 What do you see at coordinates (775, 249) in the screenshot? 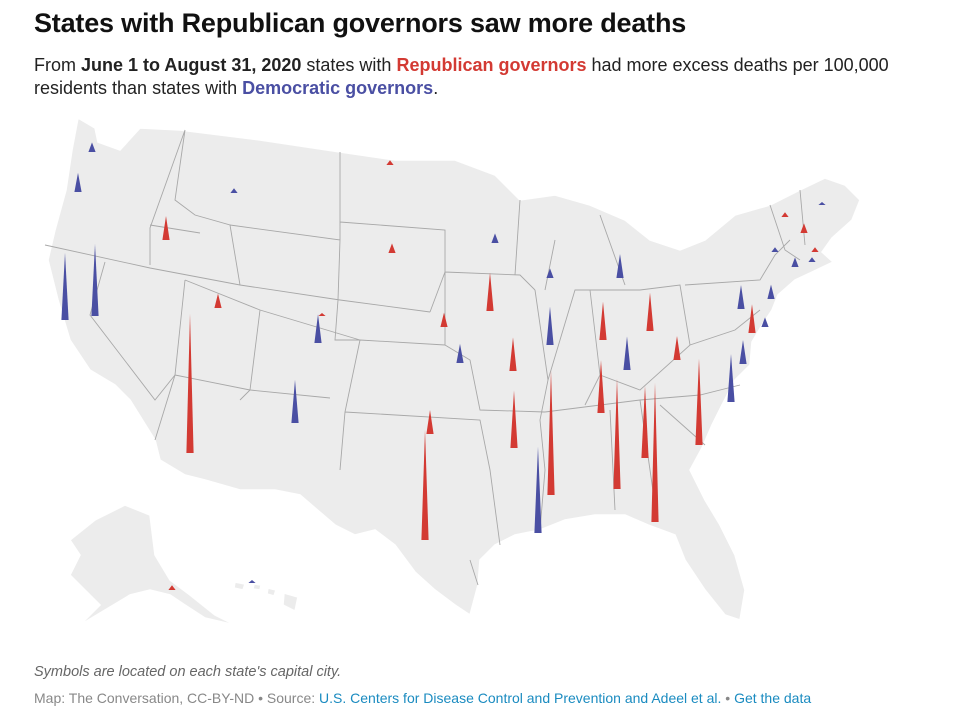
I see `spike-ny` at bounding box center [775, 249].